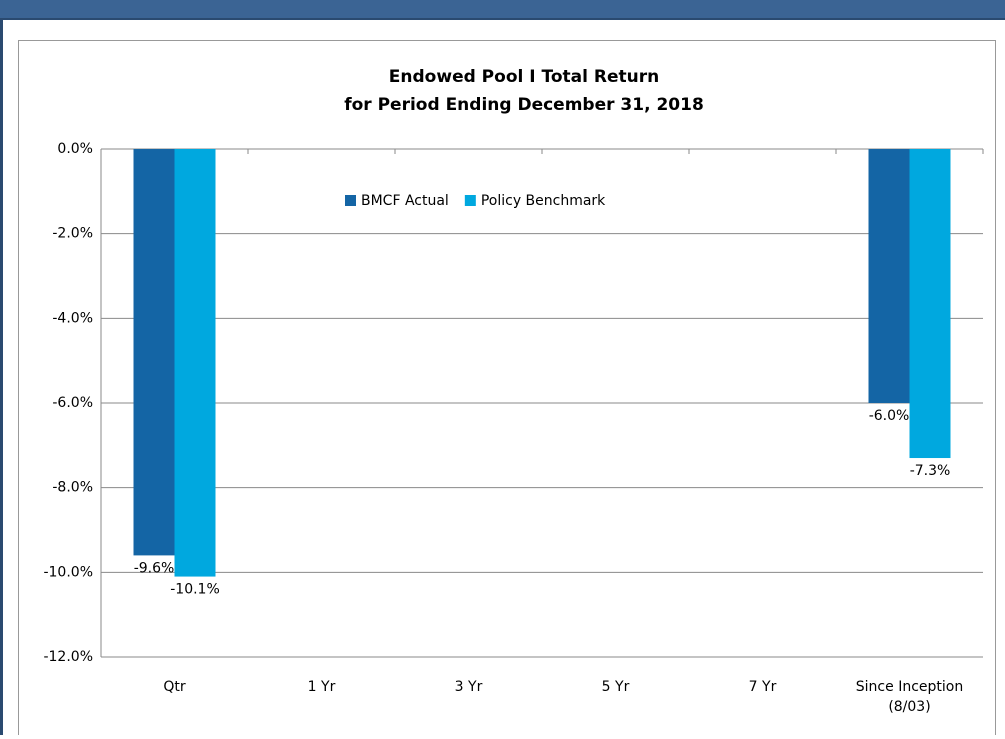  Describe the element at coordinates (154, 568) in the screenshot. I see `value-label: -9.6%` at that location.